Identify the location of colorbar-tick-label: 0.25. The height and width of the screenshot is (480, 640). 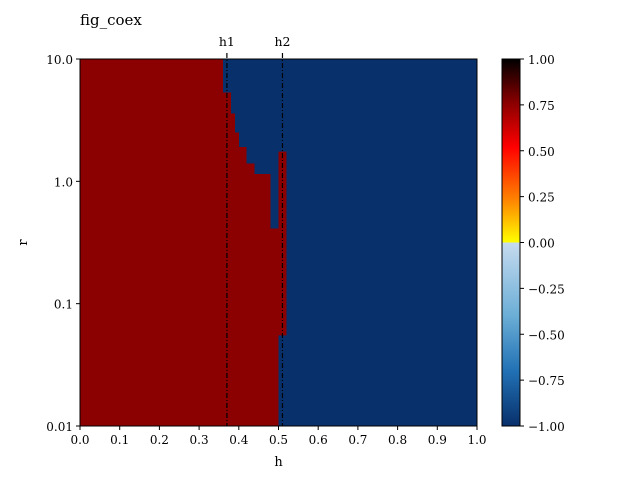
(541, 198).